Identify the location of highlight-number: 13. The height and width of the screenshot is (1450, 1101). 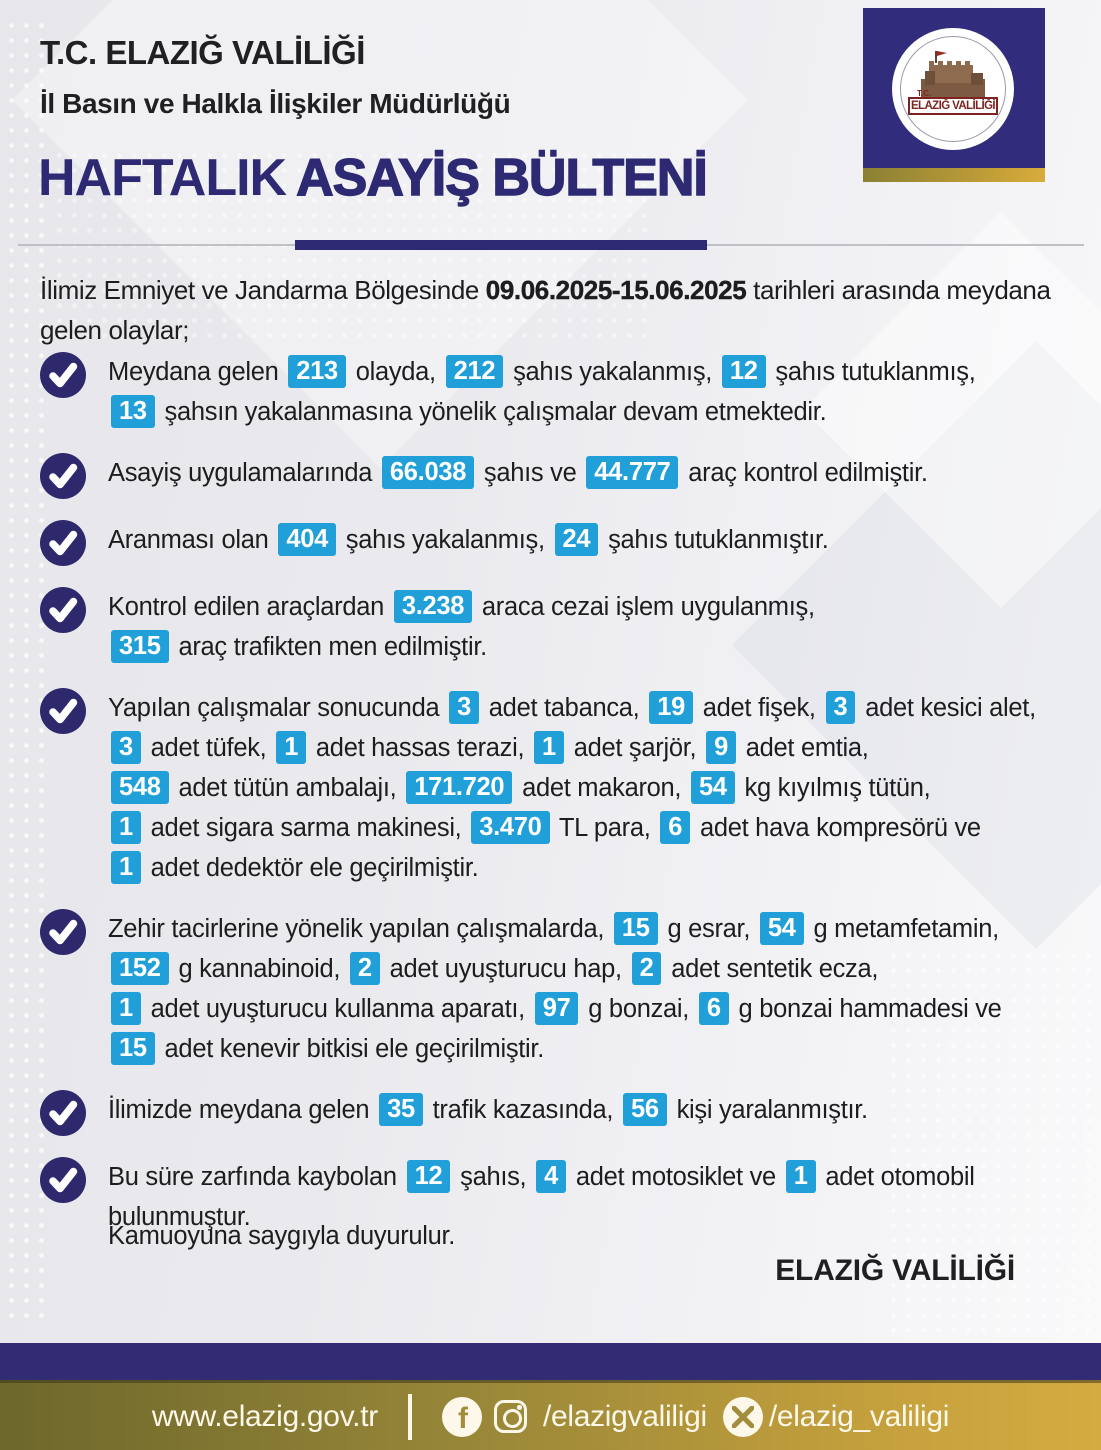
(133, 411).